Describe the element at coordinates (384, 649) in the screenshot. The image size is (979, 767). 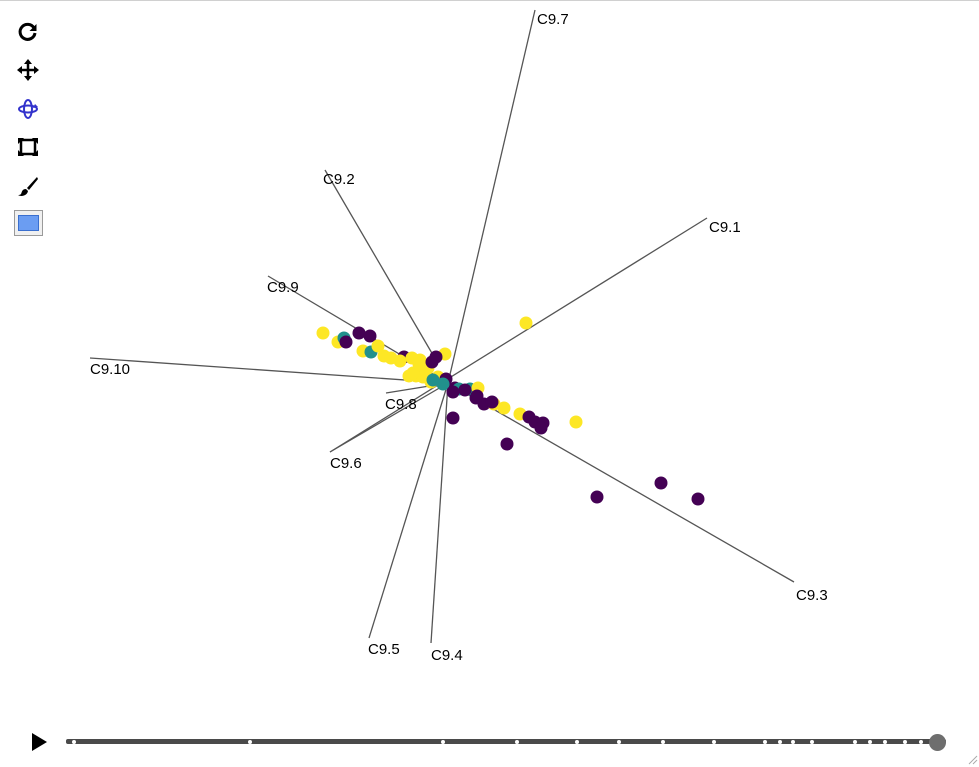
I see `axis-label: C9.5` at that location.